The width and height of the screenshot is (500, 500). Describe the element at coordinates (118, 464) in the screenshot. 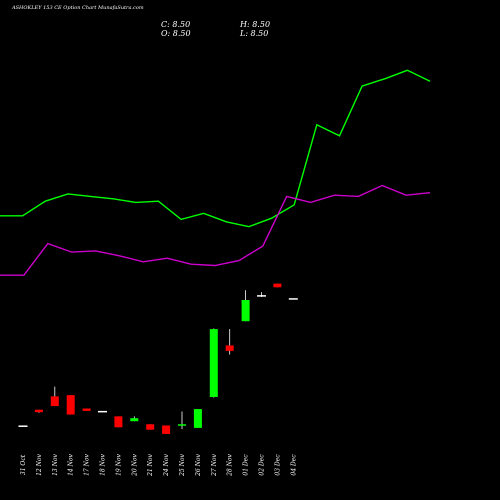

I see `x-tick-label: 19 Nov` at that location.